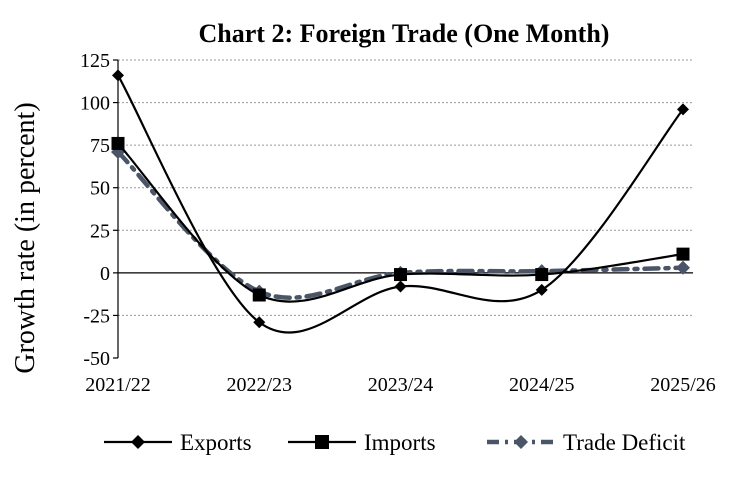 The height and width of the screenshot is (483, 755). I want to click on legend-label: Trade Deficit, so click(624, 442).